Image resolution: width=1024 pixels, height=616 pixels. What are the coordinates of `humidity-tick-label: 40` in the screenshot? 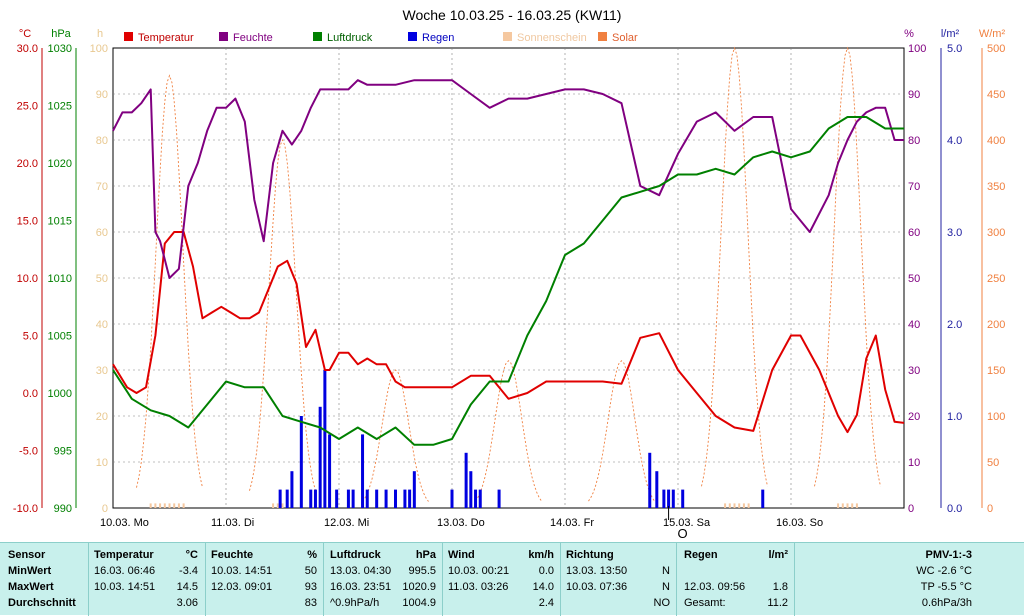 It's located at (914, 325).